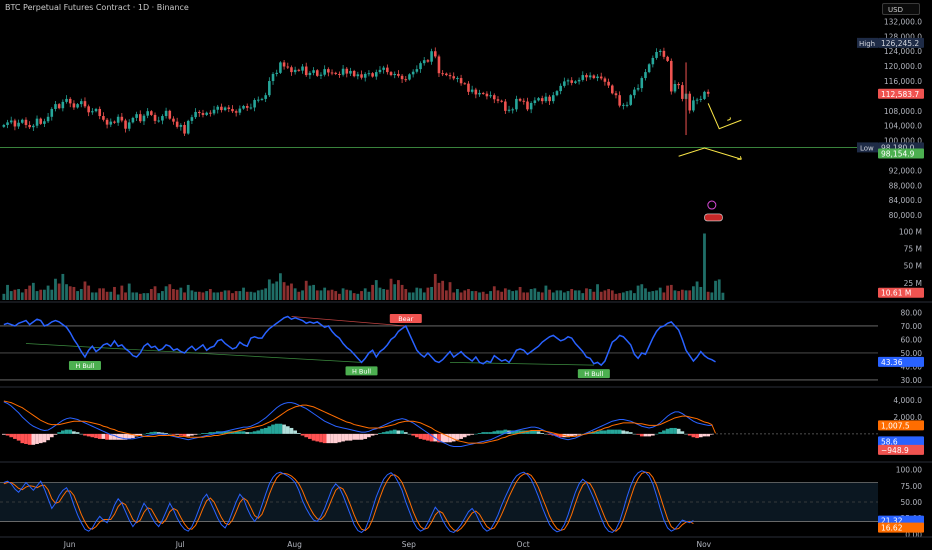  I want to click on high-value-tag: 126,245.2, so click(901, 42).